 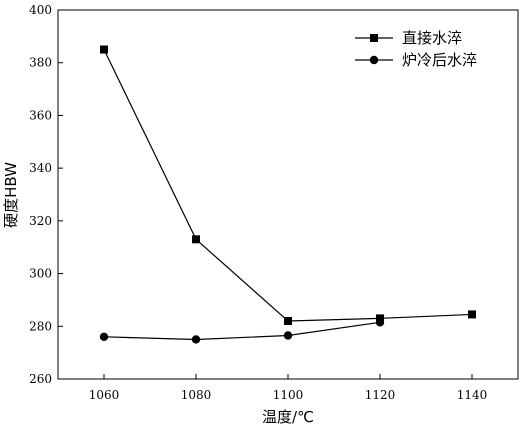 I want to click on y-tick-label: 340, so click(x=40, y=168).